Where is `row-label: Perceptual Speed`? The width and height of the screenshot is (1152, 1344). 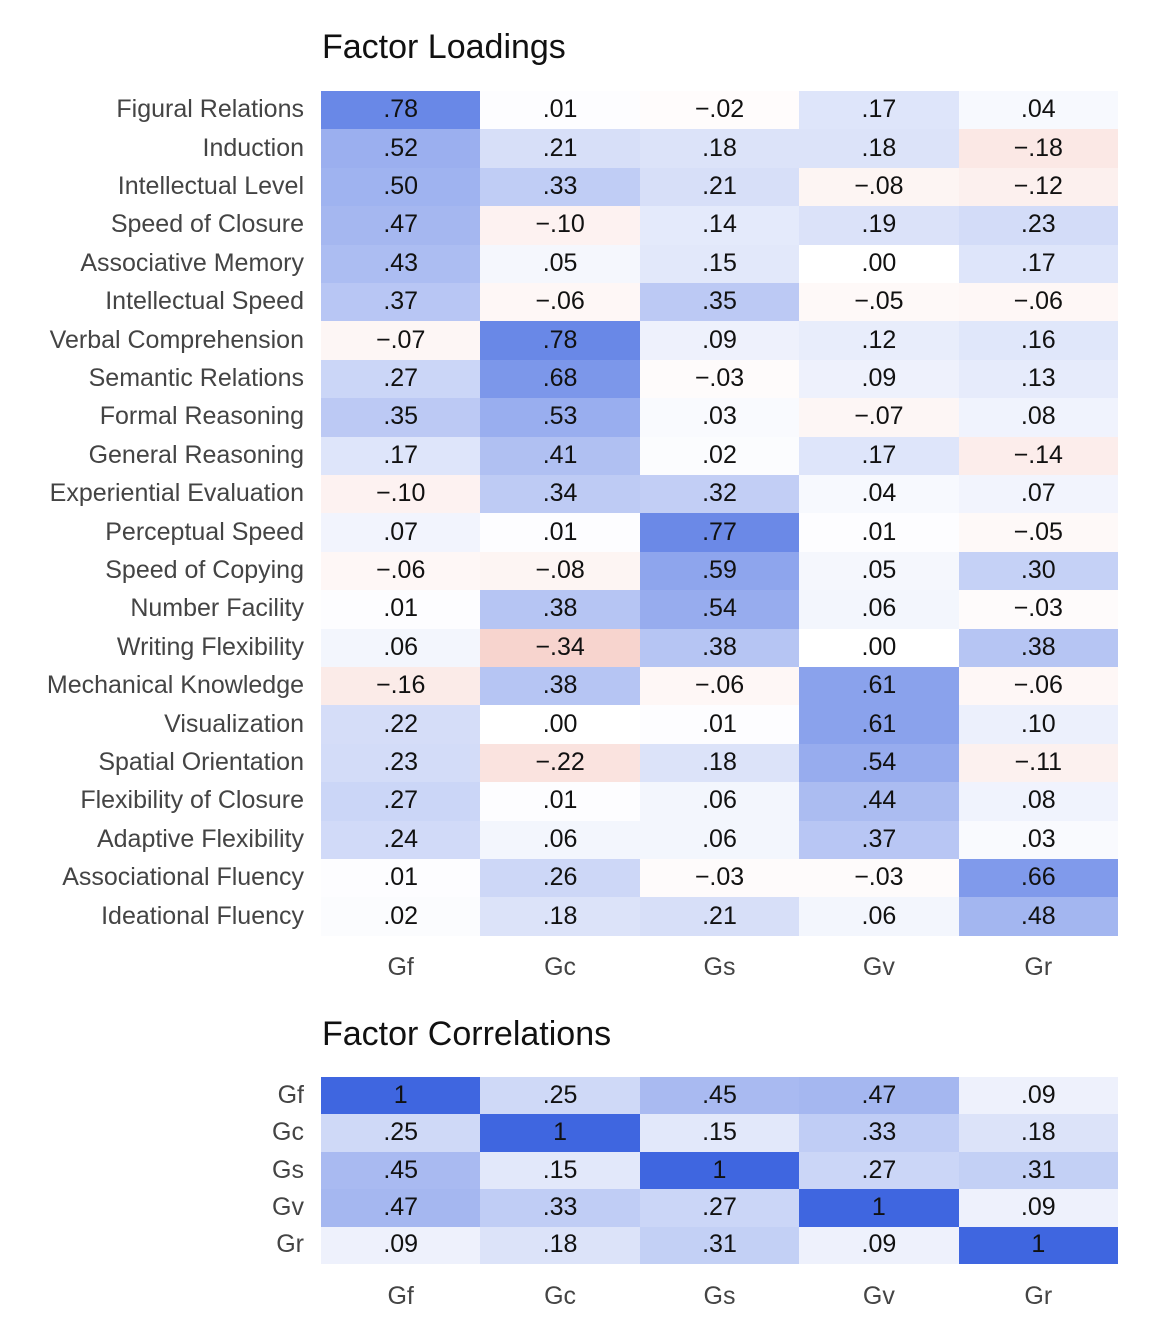 row-label: Perceptual Speed is located at coordinates (204, 531).